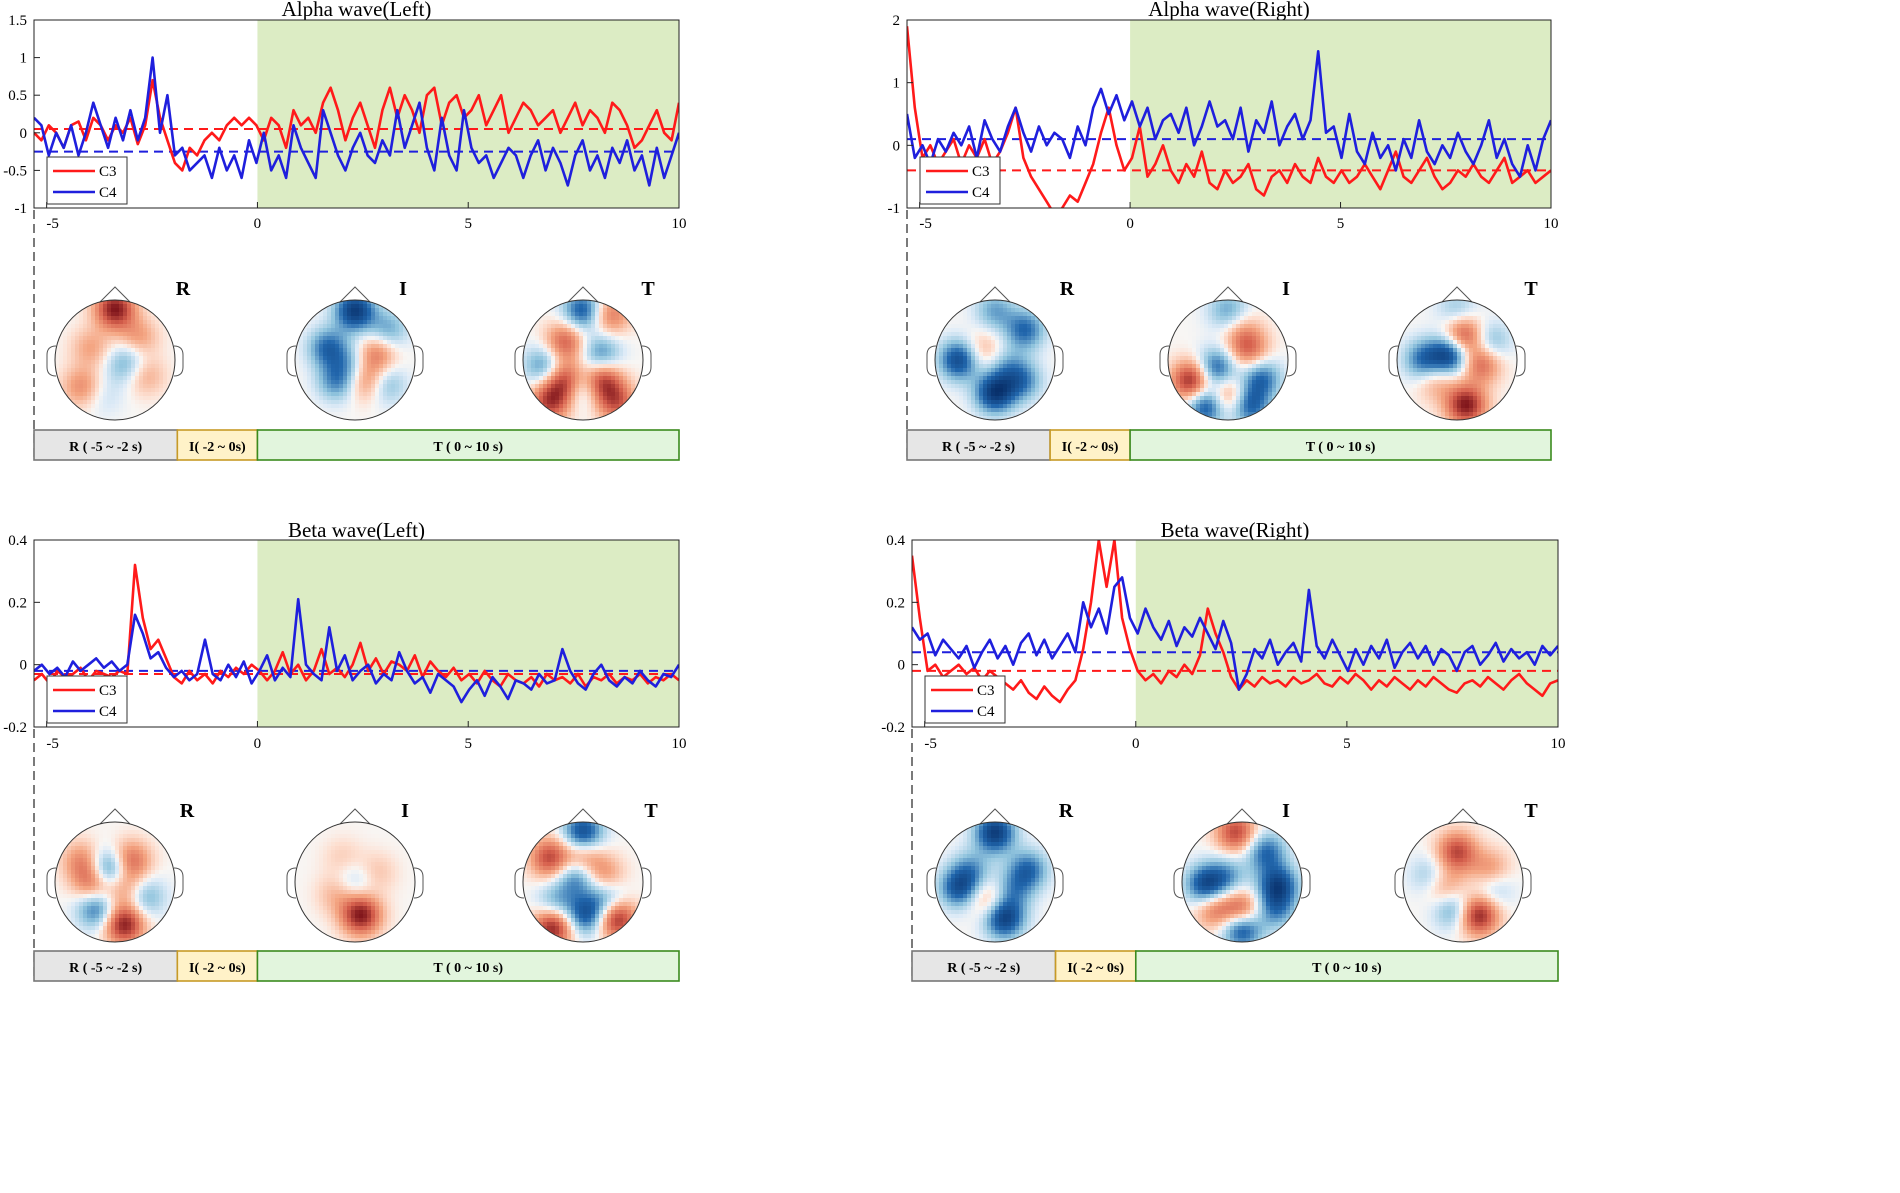 This screenshot has height=1193, width=1900. What do you see at coordinates (1000, 871) in the screenshot?
I see `topomap-3-0: R` at bounding box center [1000, 871].